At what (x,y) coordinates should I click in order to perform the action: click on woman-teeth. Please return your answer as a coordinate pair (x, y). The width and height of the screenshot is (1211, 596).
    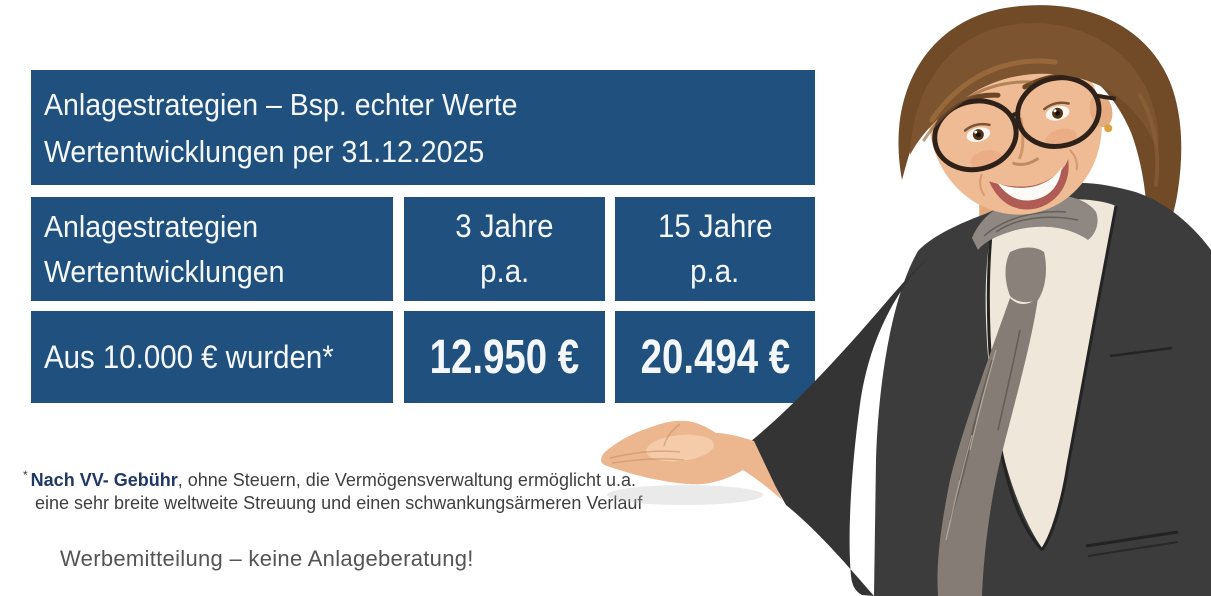
    Looking at the image, I should click on (1029, 183).